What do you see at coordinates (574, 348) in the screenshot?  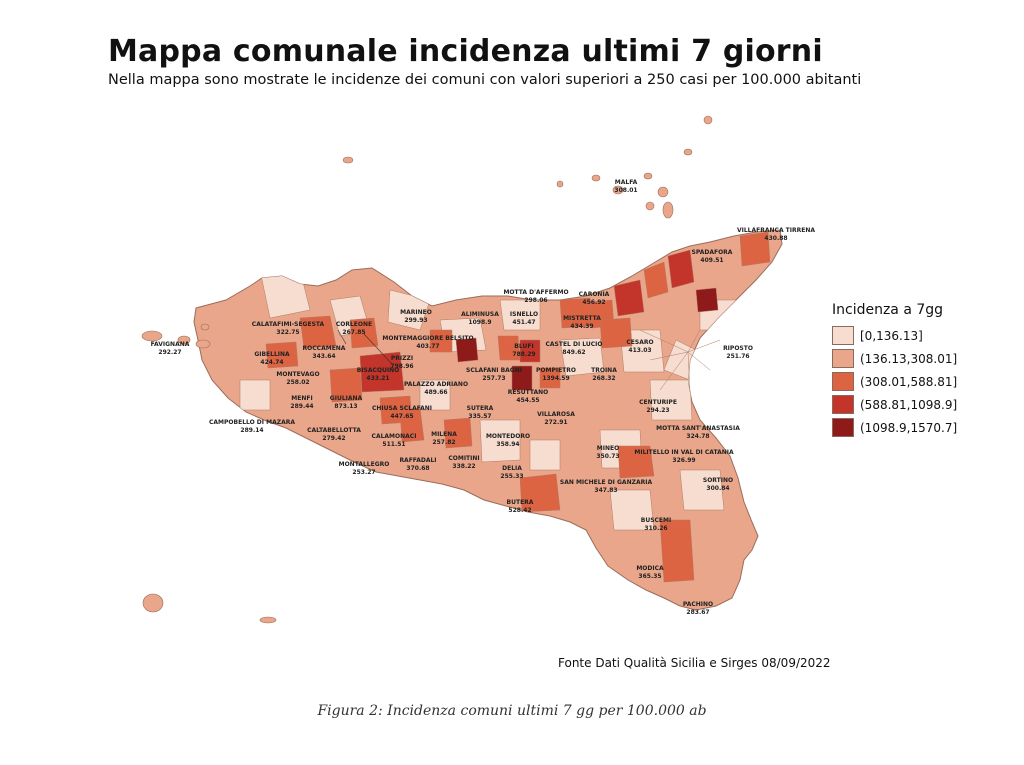 I see `town-label: CASTEL DI LUCIO 849.62` at bounding box center [574, 348].